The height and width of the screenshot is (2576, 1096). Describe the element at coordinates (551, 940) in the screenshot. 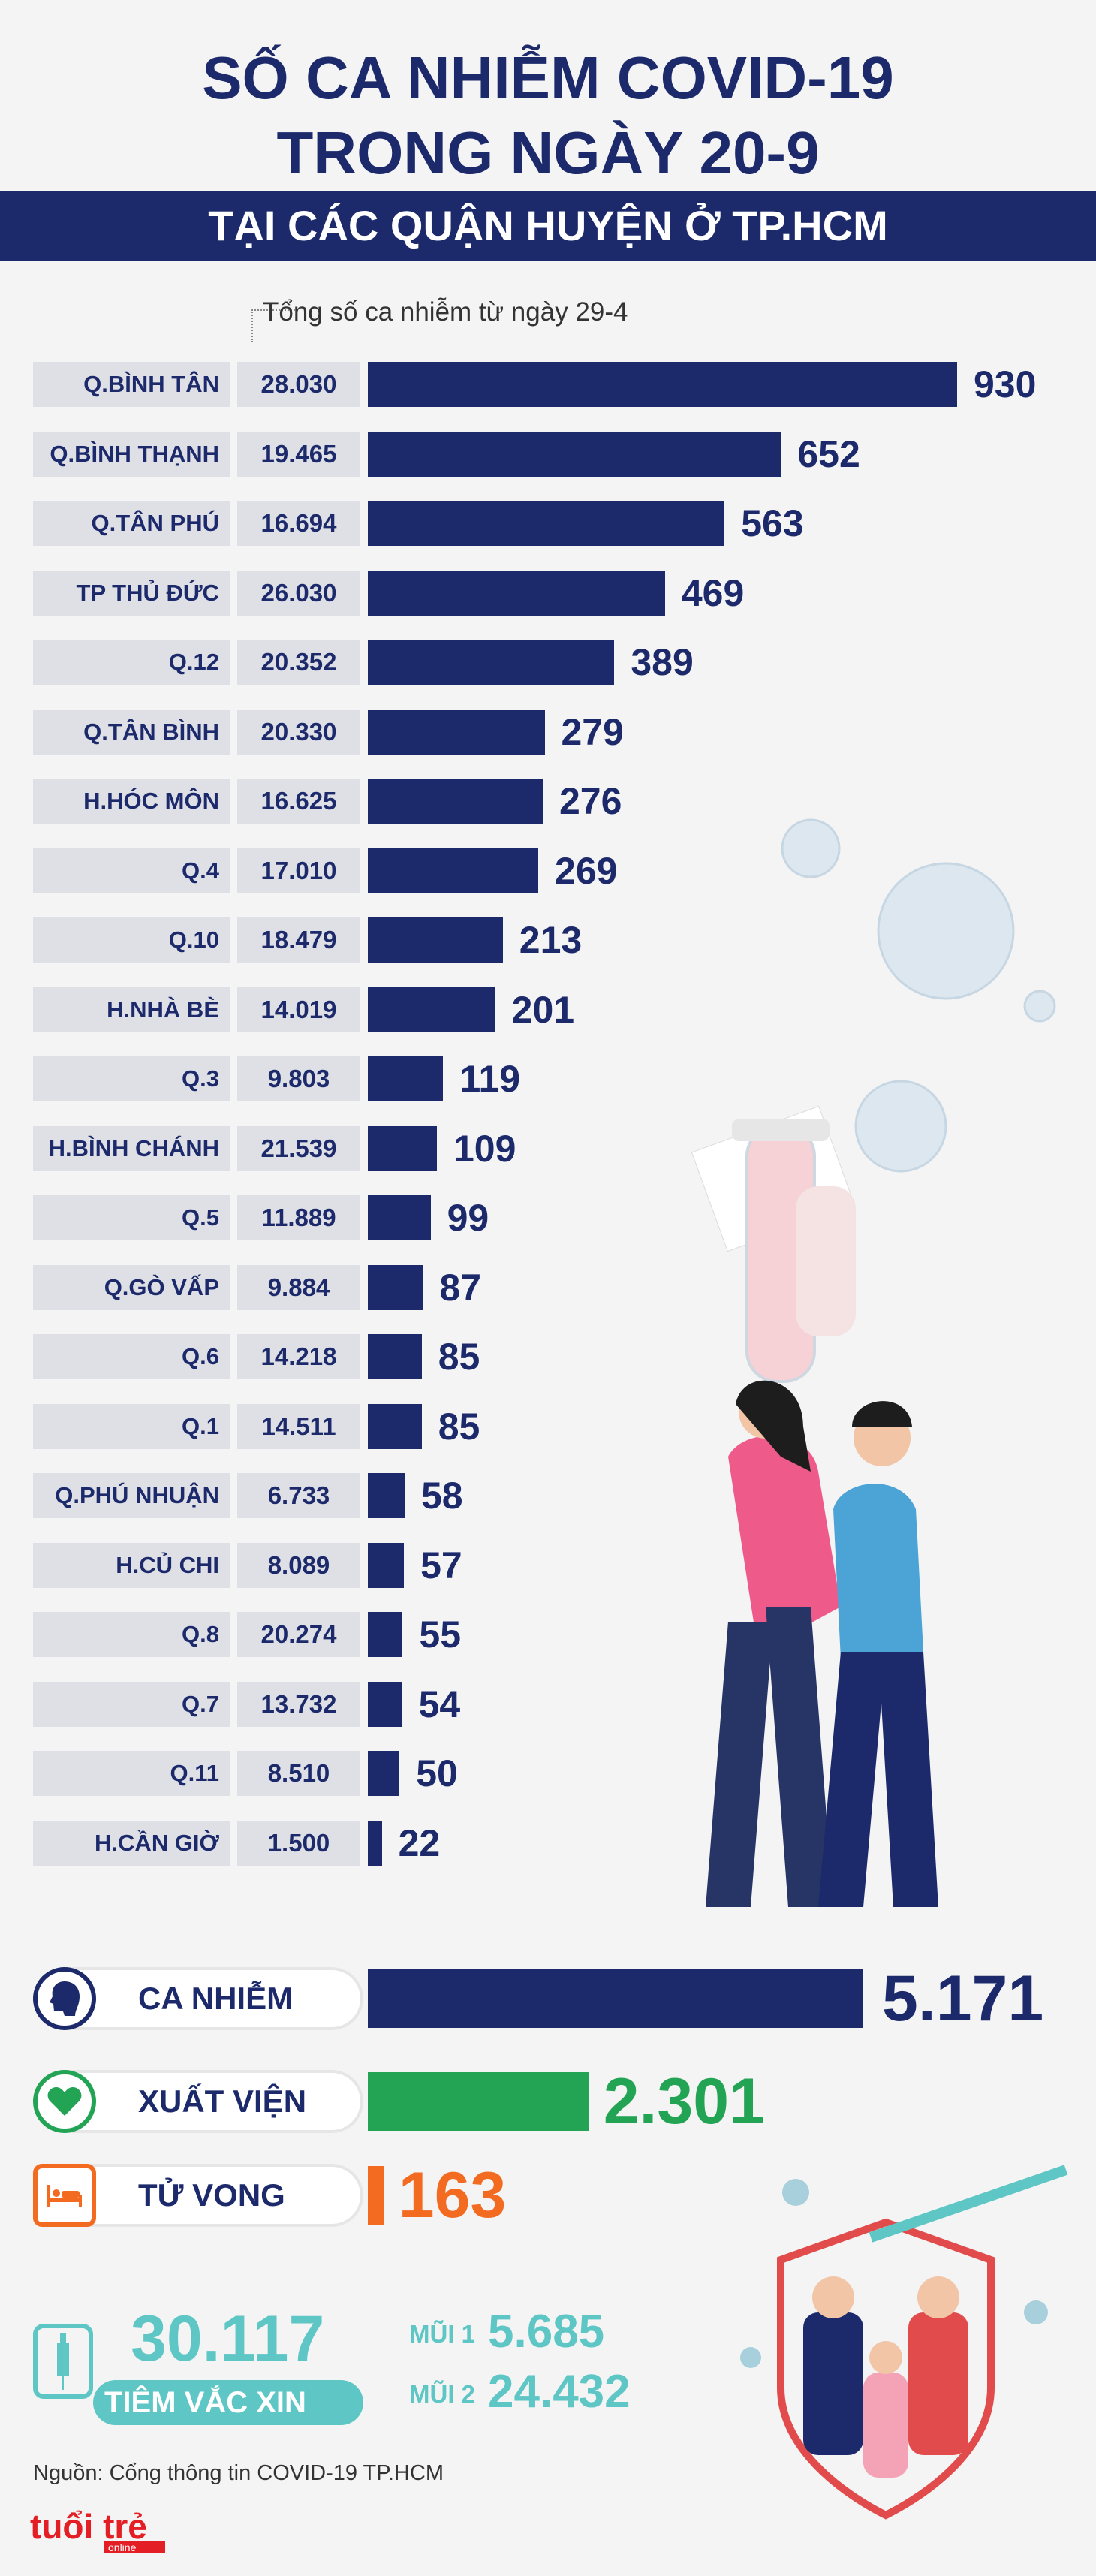

I see `district-value: 213` at that location.